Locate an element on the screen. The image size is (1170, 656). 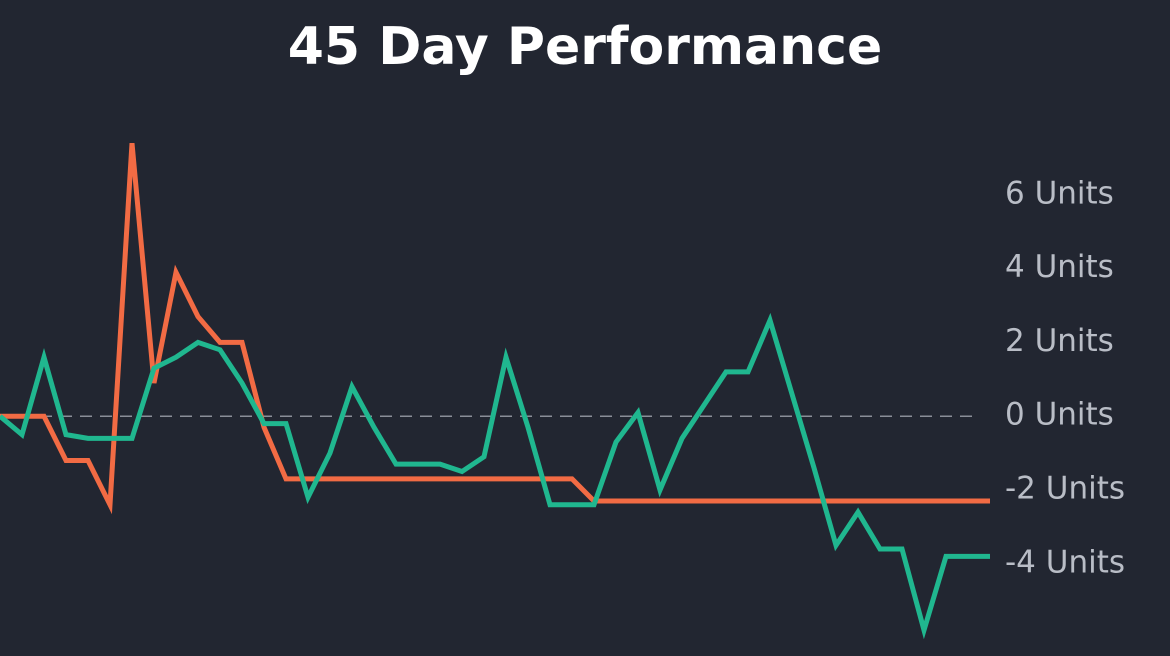
chart-title: 45 Day Performance is located at coordinates (585, 47).